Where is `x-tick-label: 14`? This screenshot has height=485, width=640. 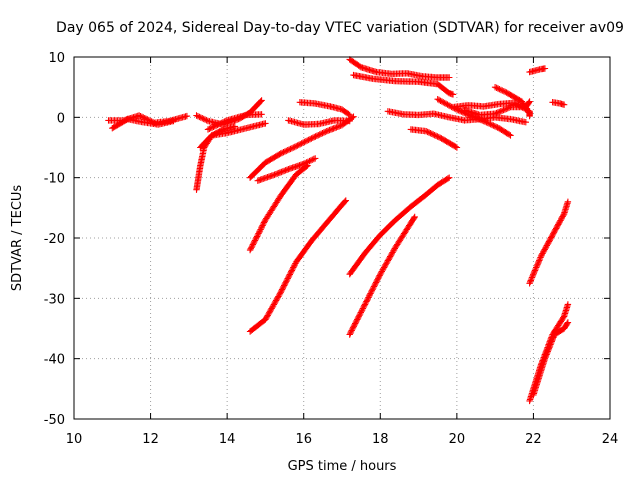 x-tick-label: 14 is located at coordinates (227, 439).